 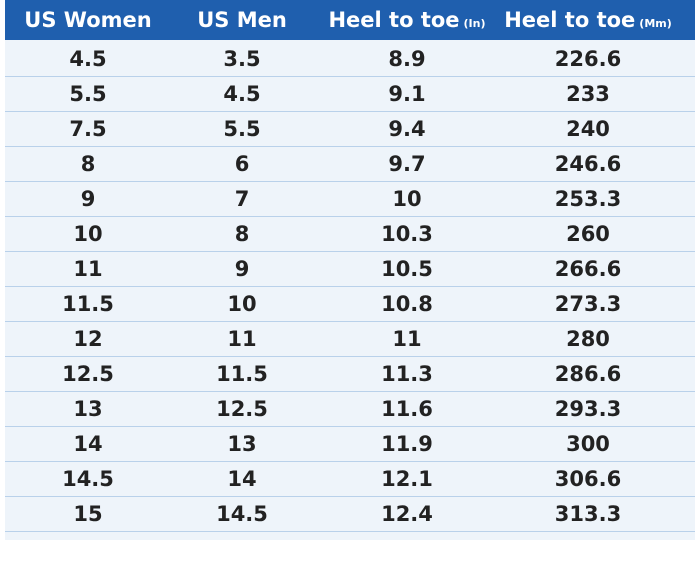 What do you see at coordinates (588, 94) in the screenshot?
I see `table-cell: 233` at bounding box center [588, 94].